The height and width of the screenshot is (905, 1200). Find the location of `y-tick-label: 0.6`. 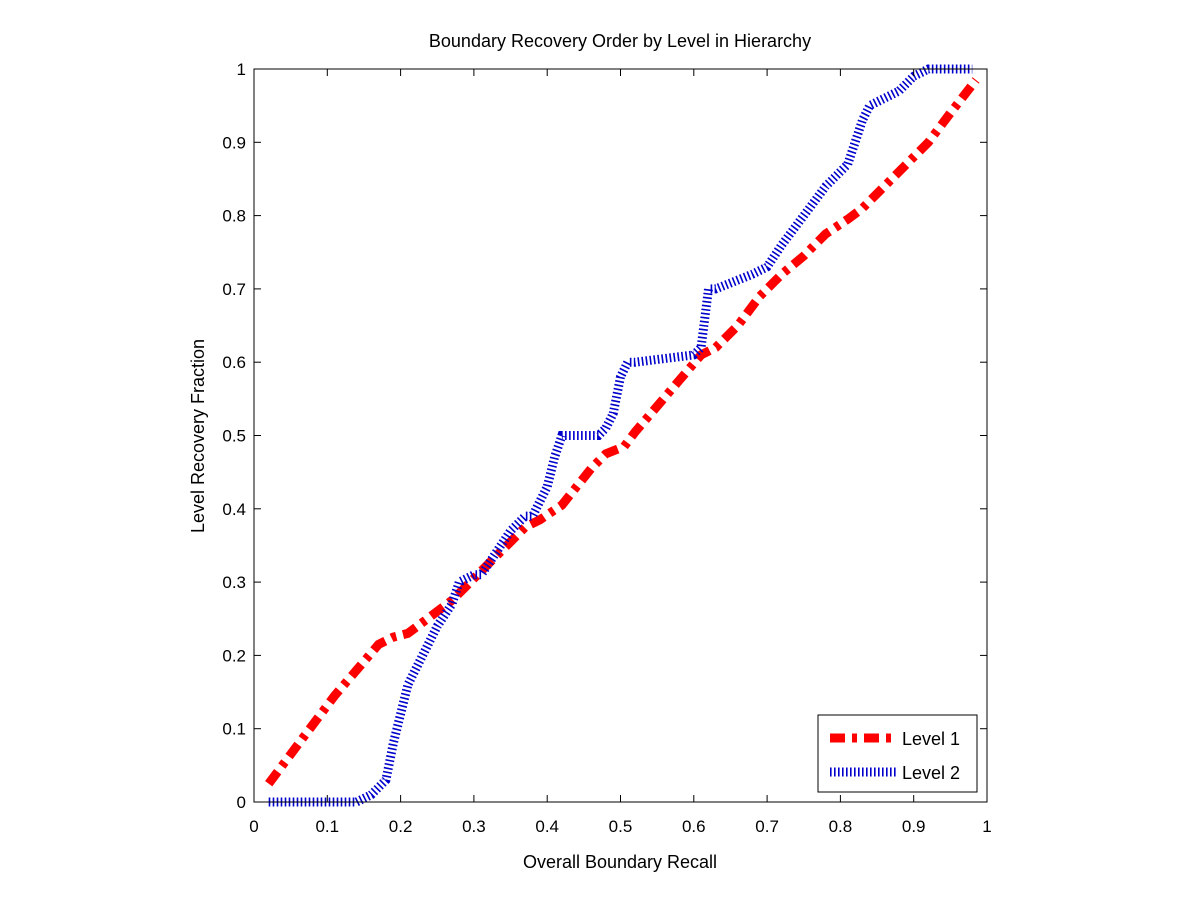

y-tick-label: 0.6 is located at coordinates (234, 362).